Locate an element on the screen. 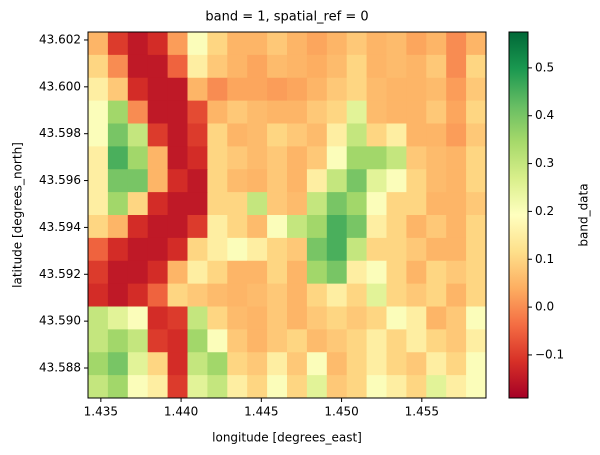 This screenshot has width=600, height=455. colorbar-tick-label: 0.3 is located at coordinates (544, 163).